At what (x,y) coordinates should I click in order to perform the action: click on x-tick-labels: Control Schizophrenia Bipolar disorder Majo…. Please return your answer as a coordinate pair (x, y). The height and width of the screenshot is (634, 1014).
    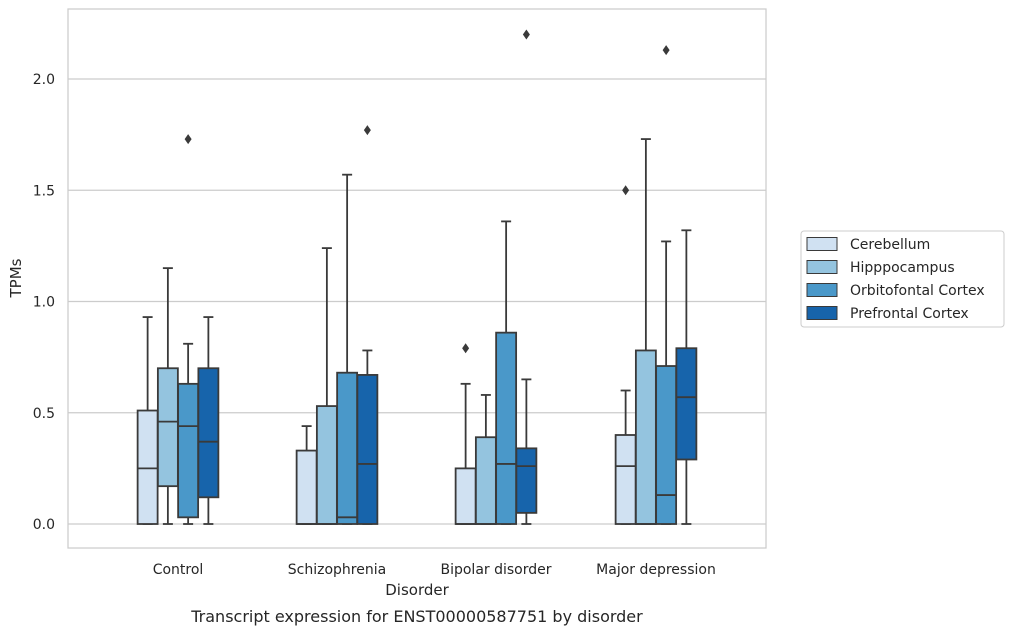
    Looking at the image, I should click on (434, 570).